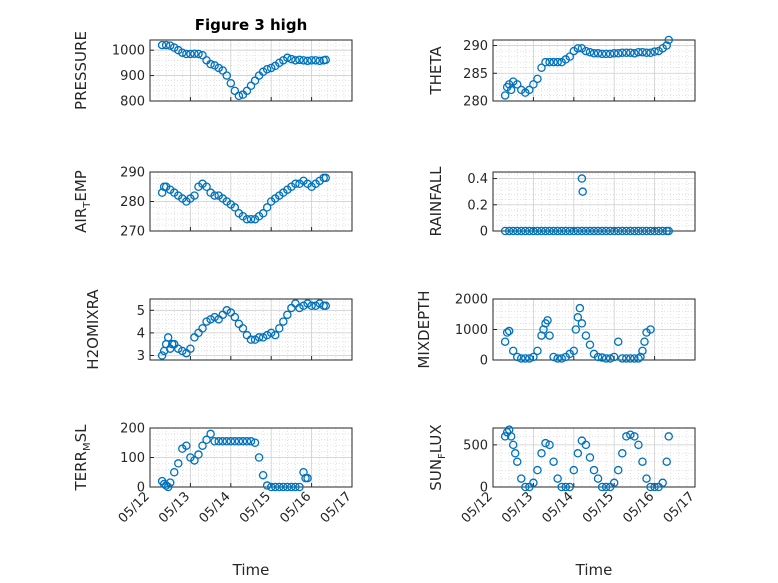 The image size is (778, 583). I want to click on y-axis-label: TERRMSL, so click(82, 458).